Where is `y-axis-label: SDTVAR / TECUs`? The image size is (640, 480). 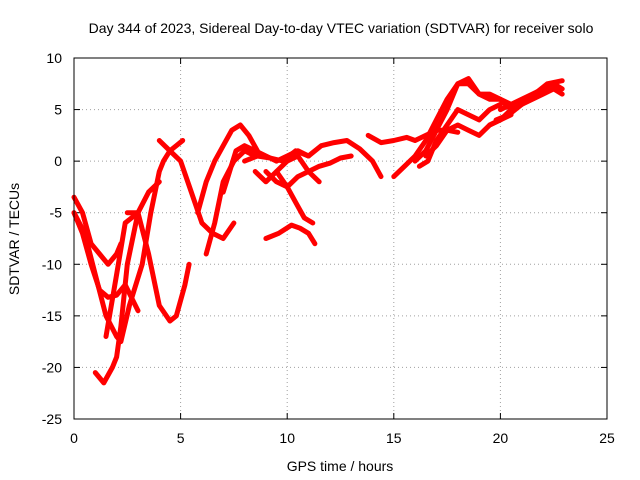 y-axis-label: SDTVAR / TECUs is located at coordinates (14, 239).